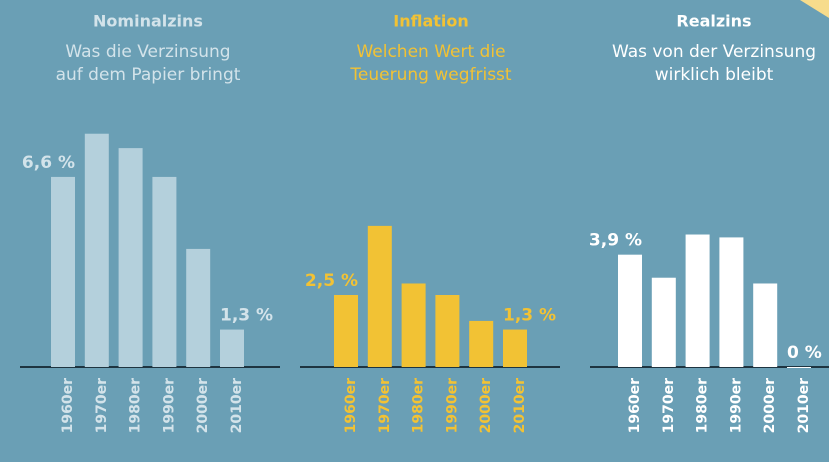 The height and width of the screenshot is (462, 829). I want to click on chart-subtitle: Welchen Wert die, so click(430, 52).